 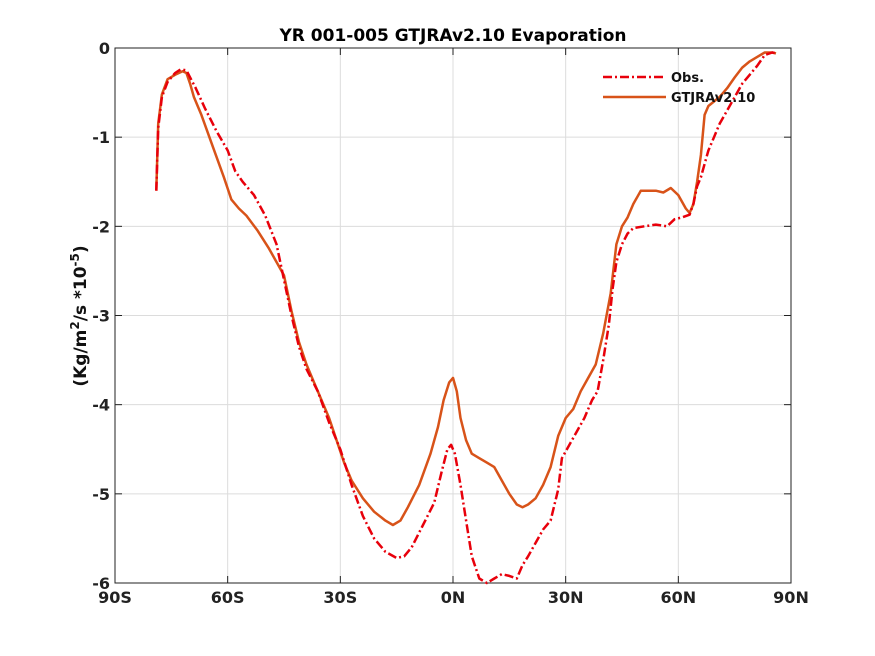 What do you see at coordinates (101, 583) in the screenshot?
I see `y-tick-label: -6` at bounding box center [101, 583].